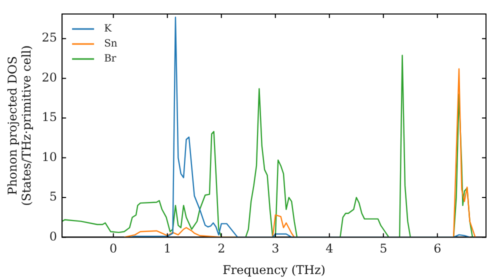 This screenshot has height=280, width=500. I want to click on x-tick-label: 6, so click(438, 249).